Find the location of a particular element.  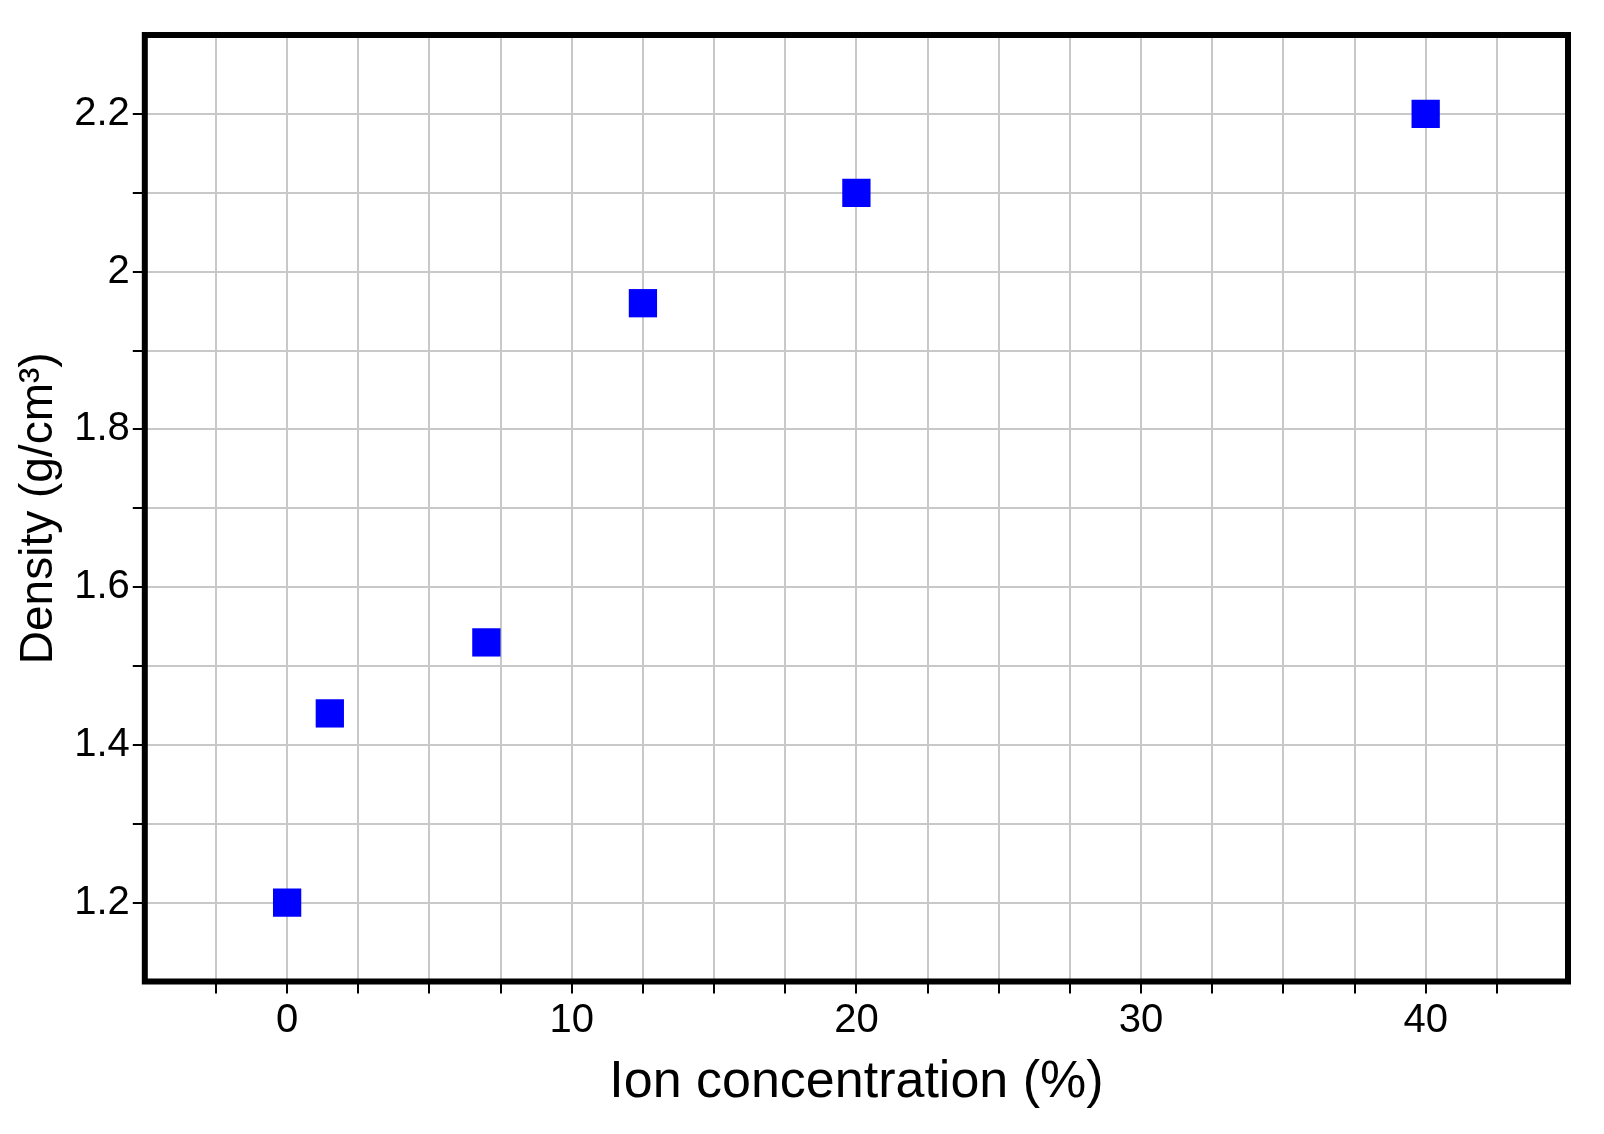

x-tick-label: 20 is located at coordinates (856, 1017).